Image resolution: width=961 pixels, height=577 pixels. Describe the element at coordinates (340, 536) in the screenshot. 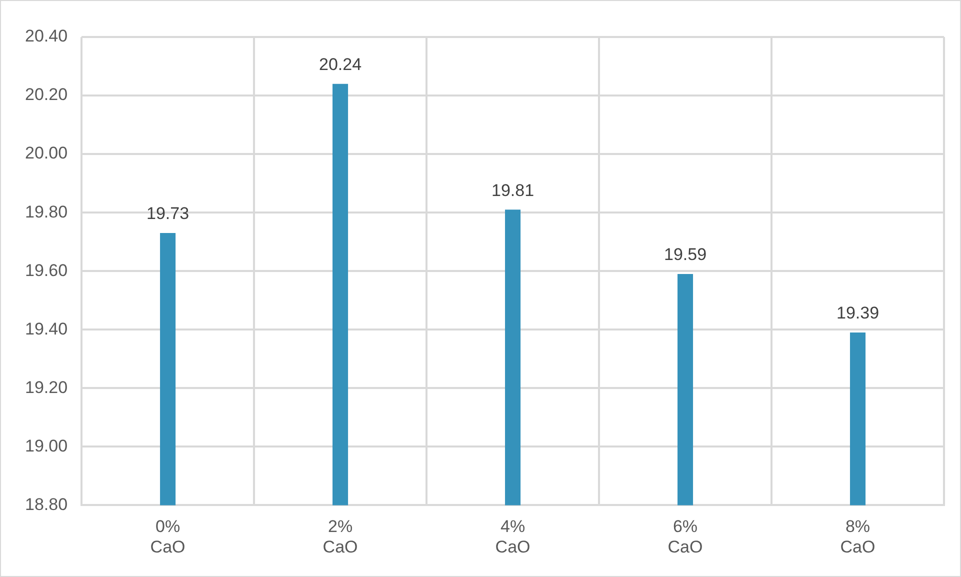

I see `x-tick-label: 2% CaO` at that location.